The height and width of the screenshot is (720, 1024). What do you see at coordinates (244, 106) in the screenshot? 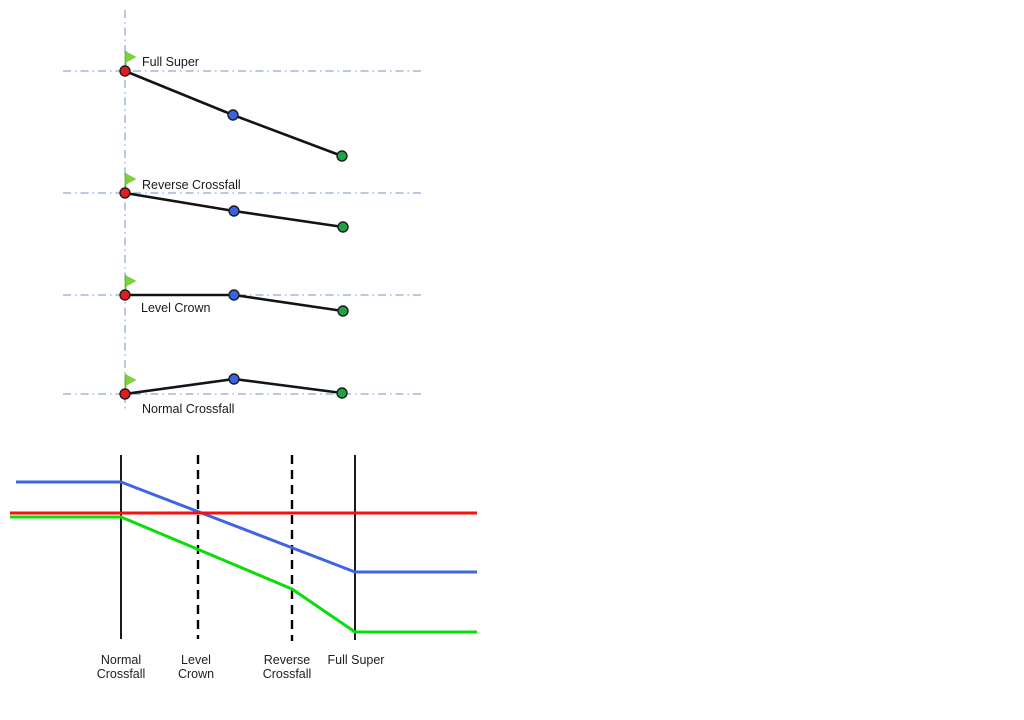
I see `cross-section-full-super: Full Super` at bounding box center [244, 106].